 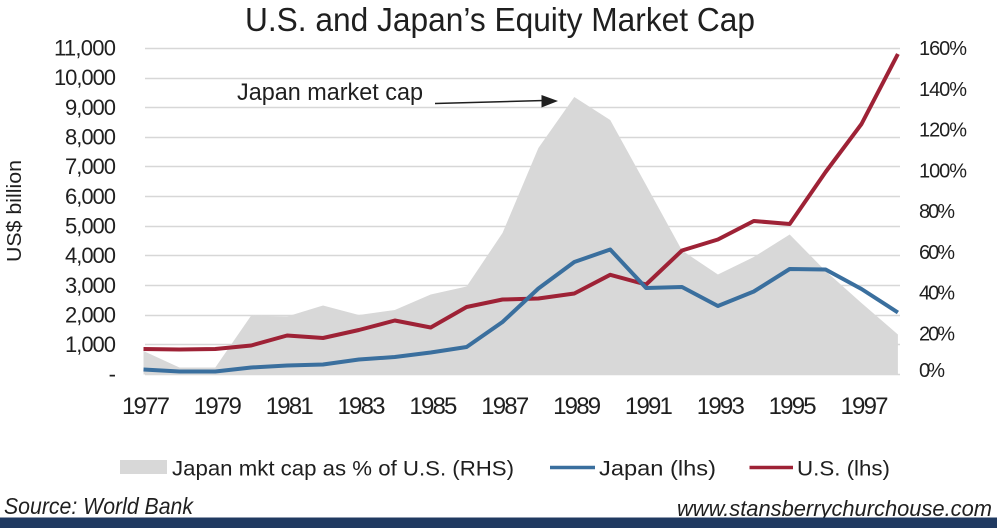 What do you see at coordinates (649, 406) in the screenshot?
I see `svg-text: 1991` at bounding box center [649, 406].